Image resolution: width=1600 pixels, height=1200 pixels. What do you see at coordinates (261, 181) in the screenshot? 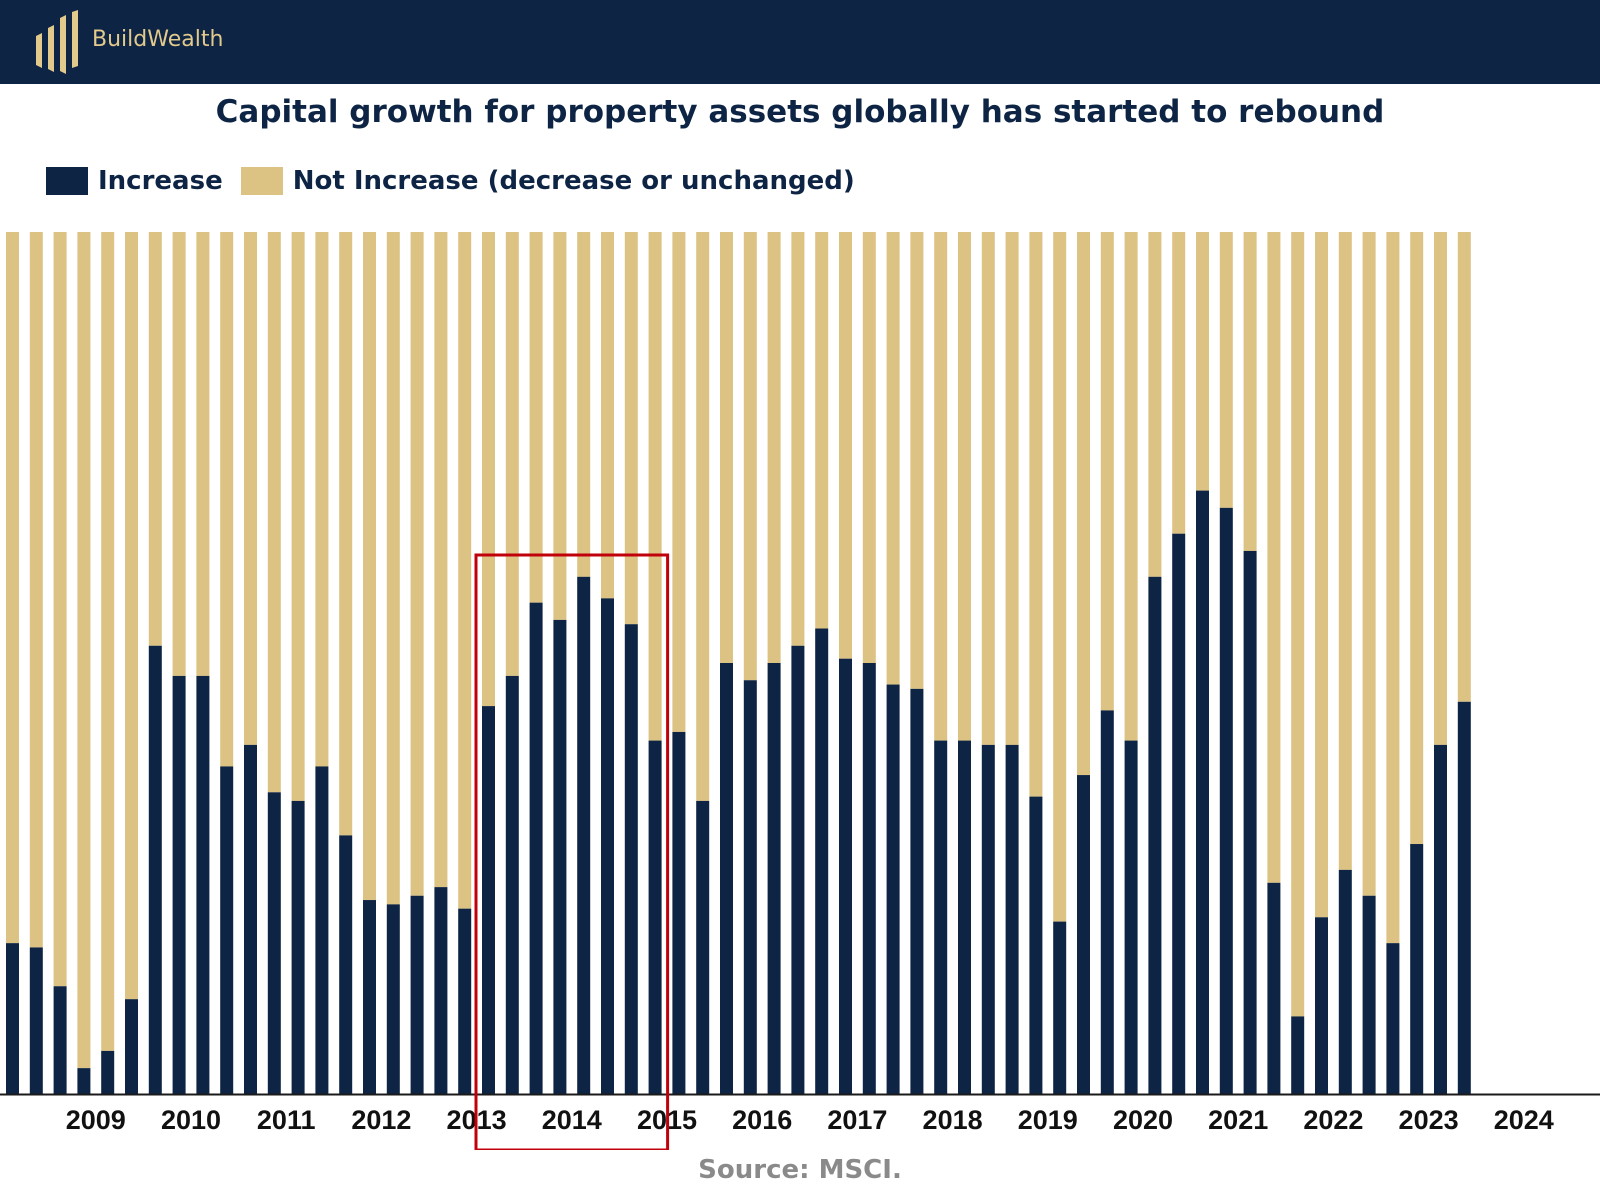
I see `legend-swatch-not-increase` at bounding box center [261, 181].